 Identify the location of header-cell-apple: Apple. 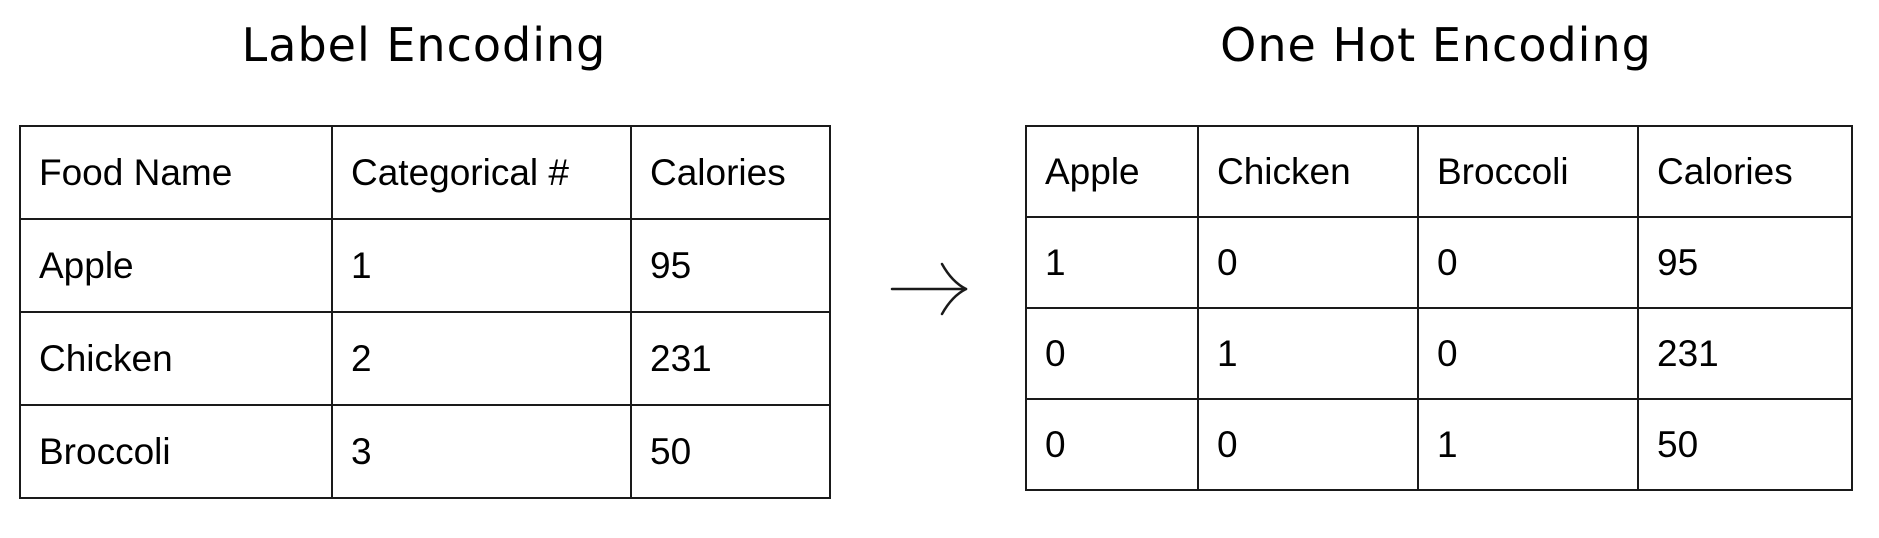
(1112, 171).